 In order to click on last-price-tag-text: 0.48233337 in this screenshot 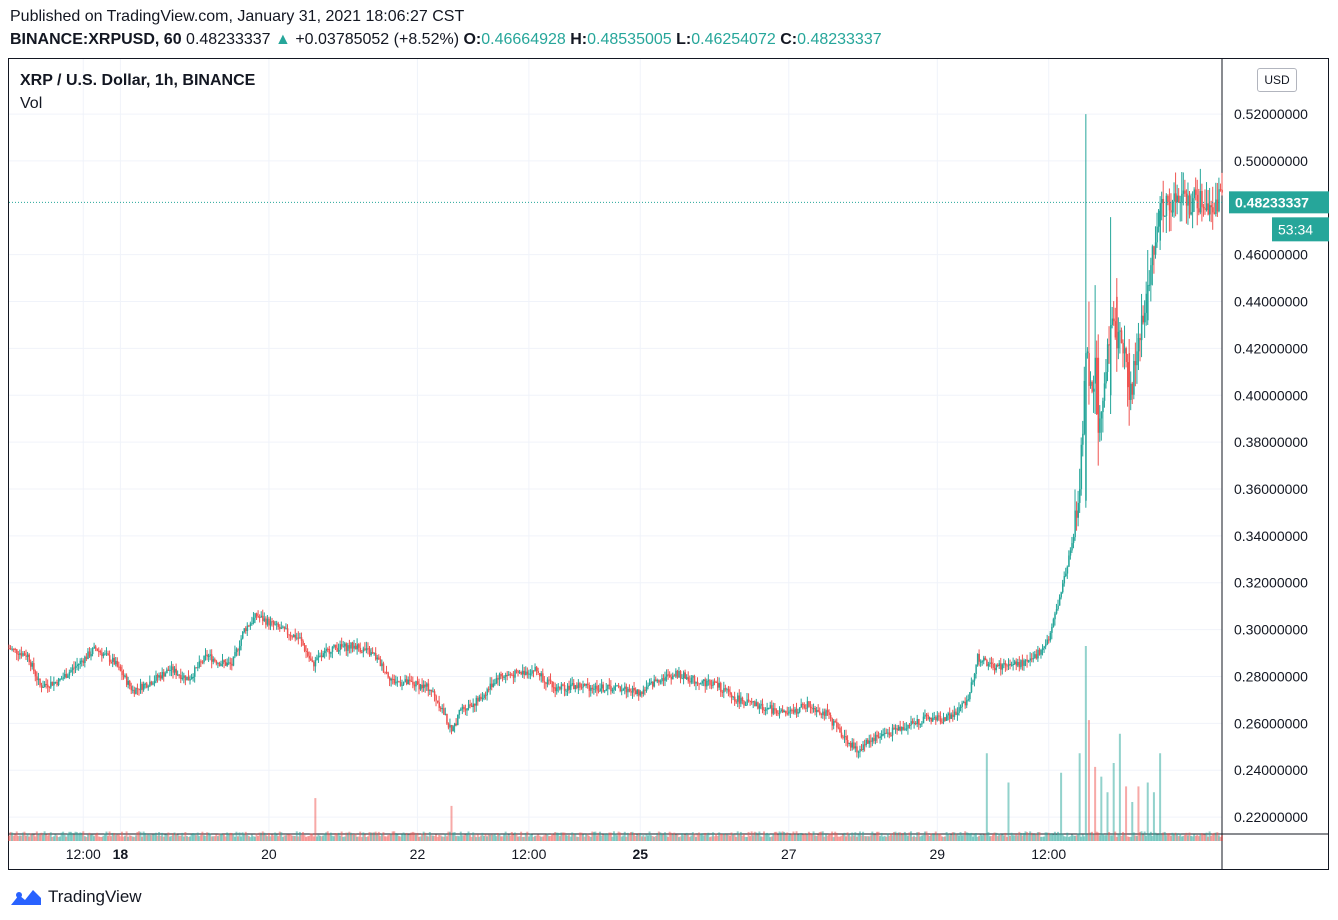, I will do `click(1272, 202)`.